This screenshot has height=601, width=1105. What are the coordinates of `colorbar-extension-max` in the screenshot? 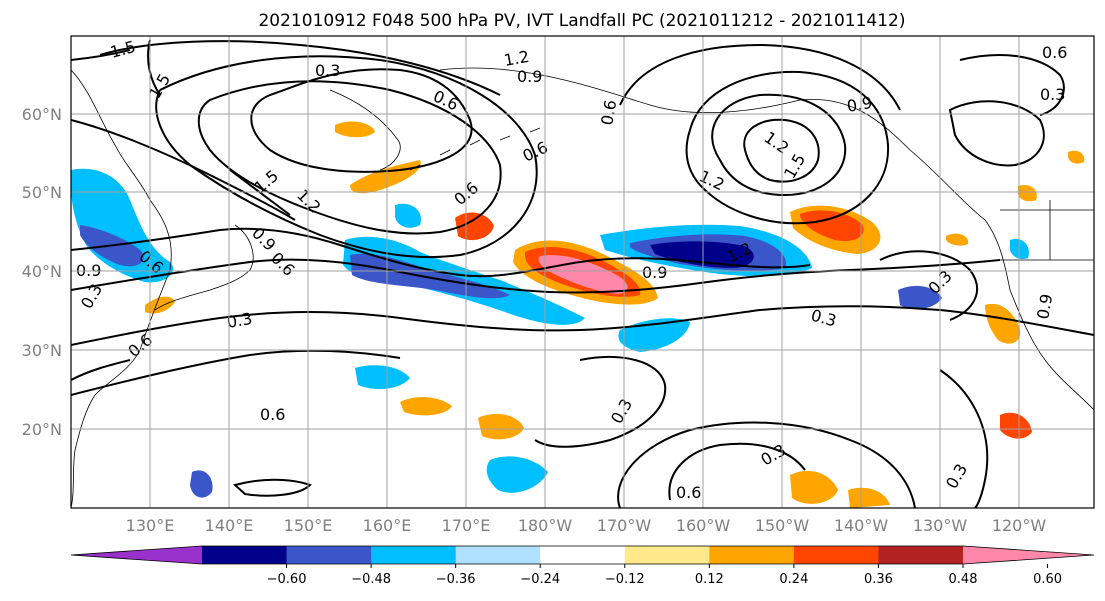 It's located at (1028, 555).